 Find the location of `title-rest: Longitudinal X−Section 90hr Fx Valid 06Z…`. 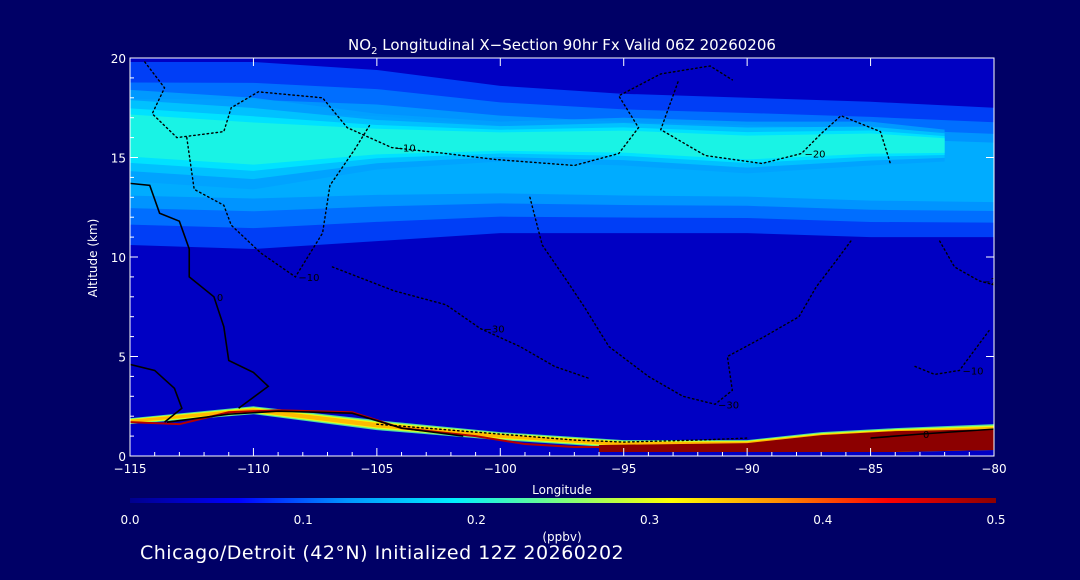

title-rest: Longitudinal X−Section 90hr Fx Valid 06Z… is located at coordinates (576, 45).